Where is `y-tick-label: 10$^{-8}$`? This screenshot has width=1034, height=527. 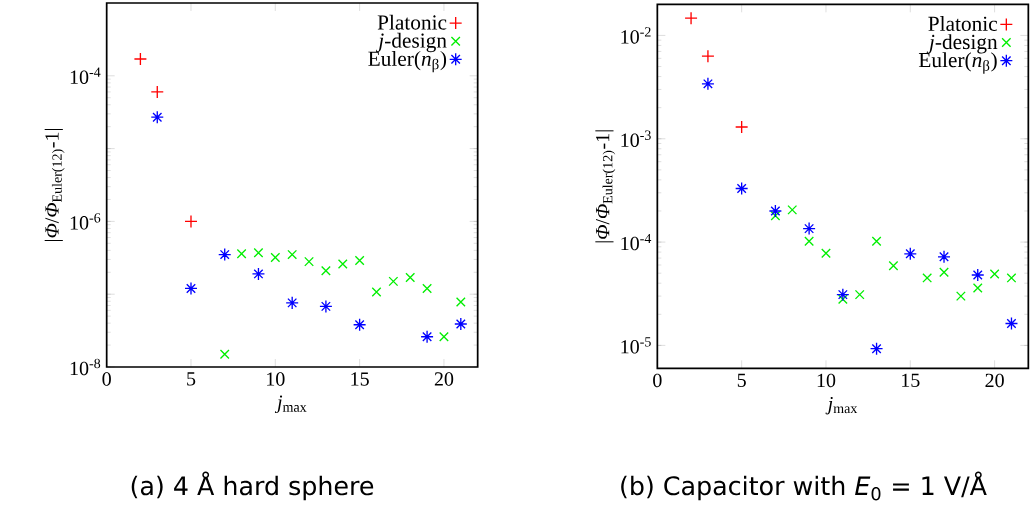 y-tick-label: 10$^{-8}$ is located at coordinates (85, 367).